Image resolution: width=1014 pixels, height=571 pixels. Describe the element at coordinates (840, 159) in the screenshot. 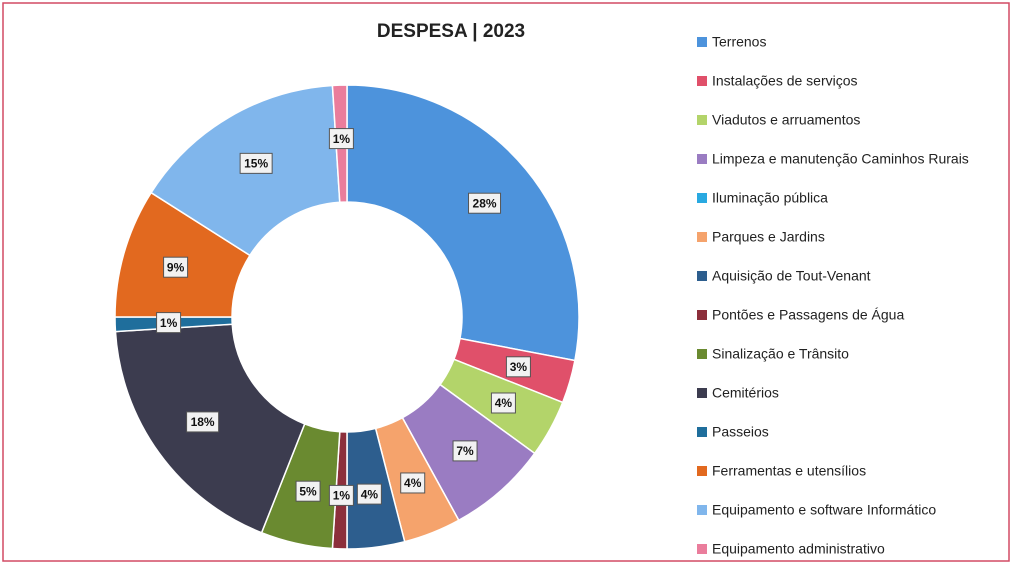

I see `legend-label: Limpeza e manutenção Caminhos Rurais` at that location.